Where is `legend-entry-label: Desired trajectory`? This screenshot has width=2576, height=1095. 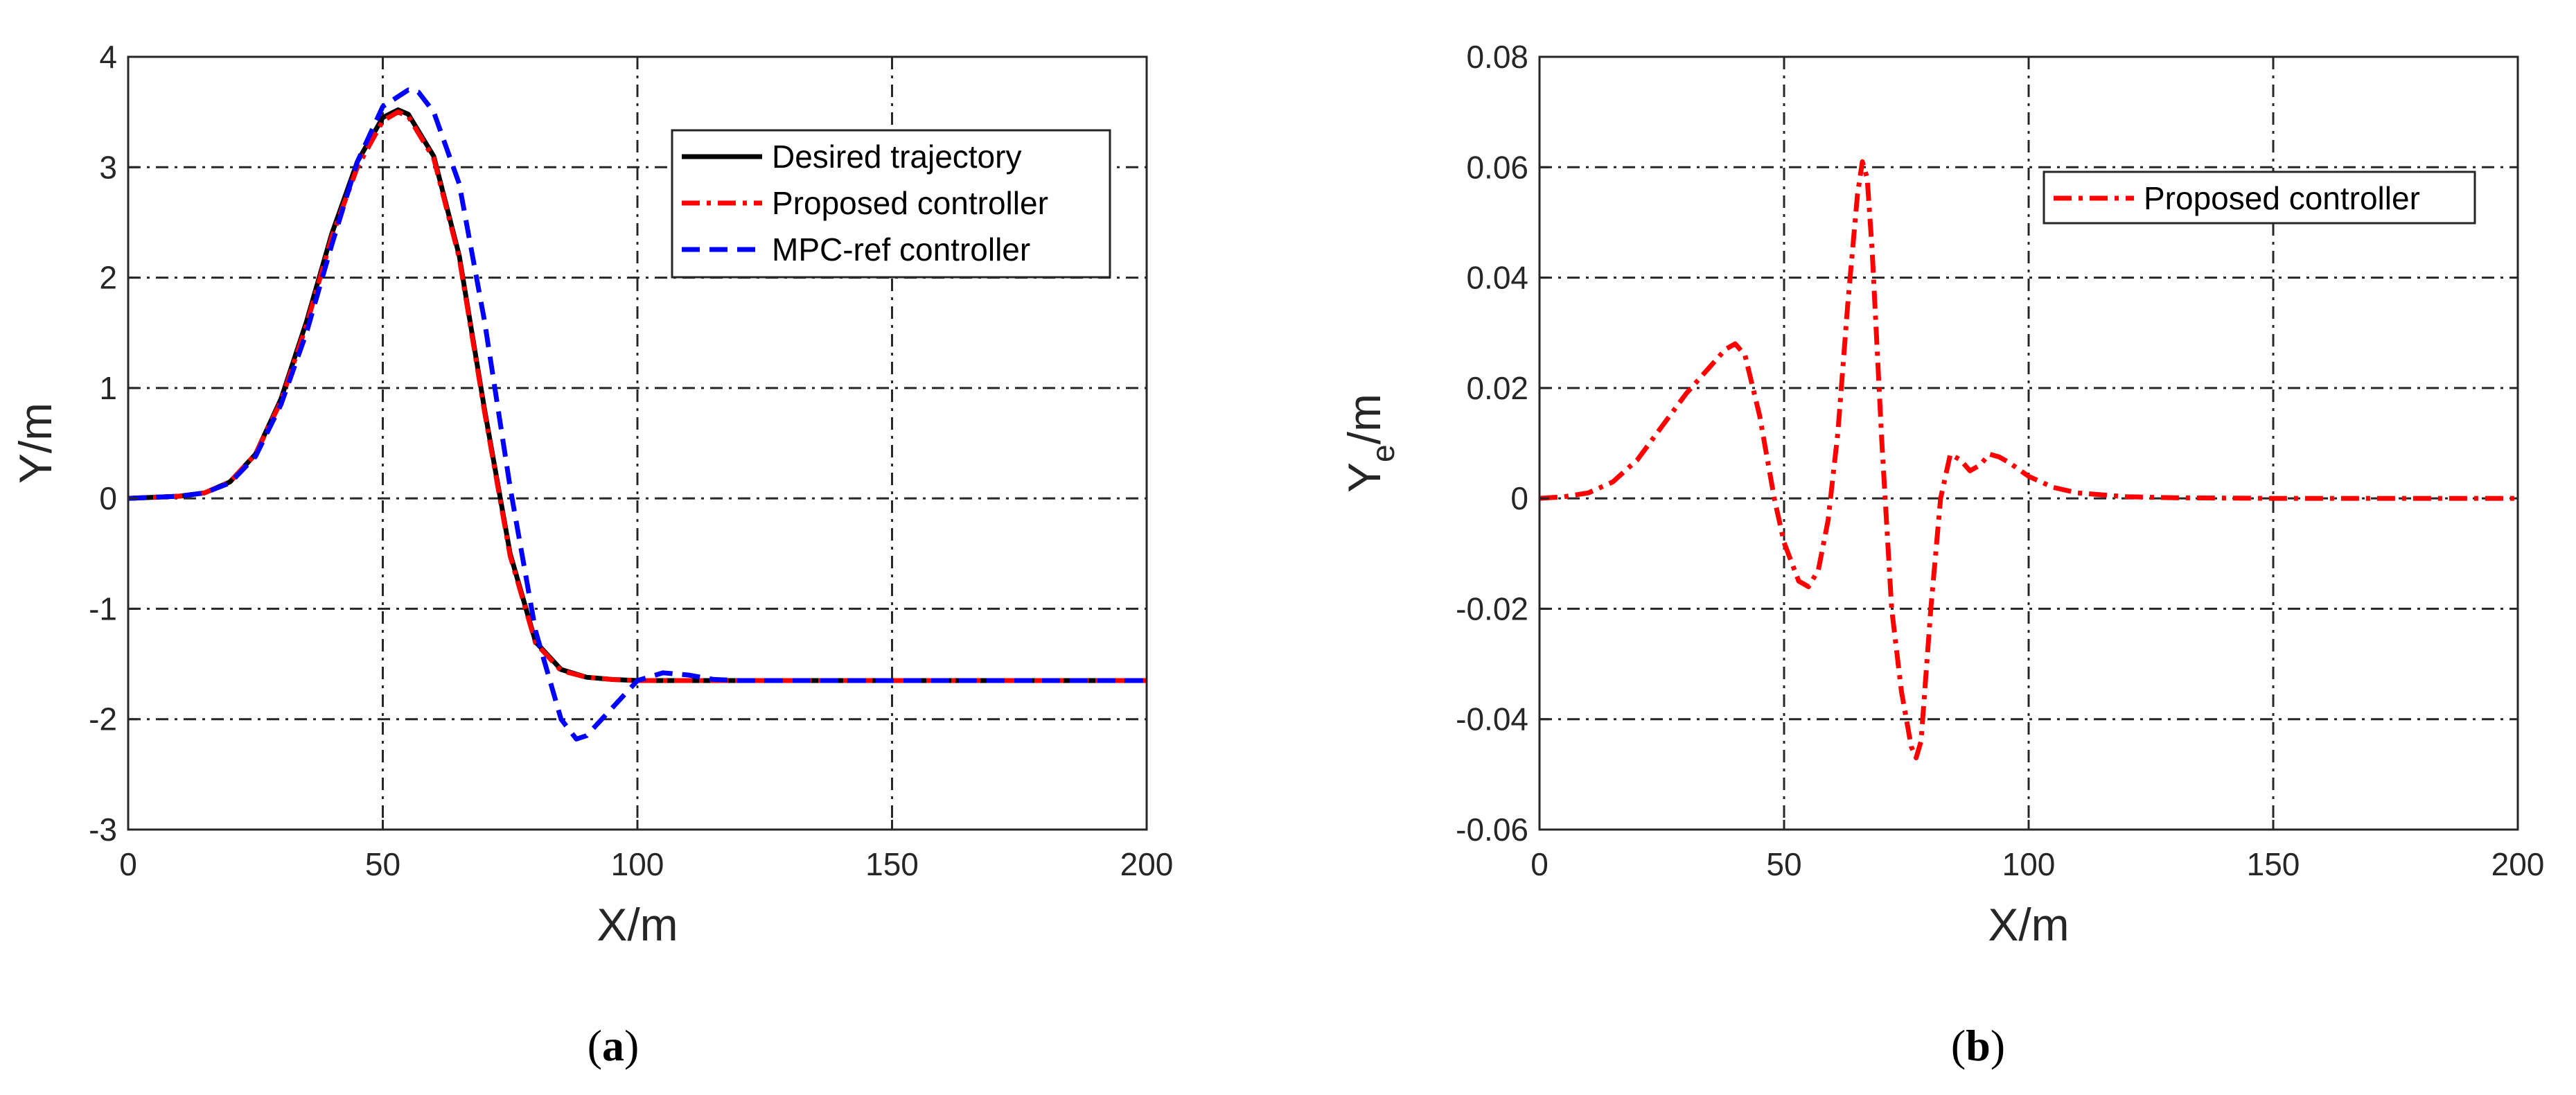
legend-entry-label: Desired trajectory is located at coordinates (896, 157).